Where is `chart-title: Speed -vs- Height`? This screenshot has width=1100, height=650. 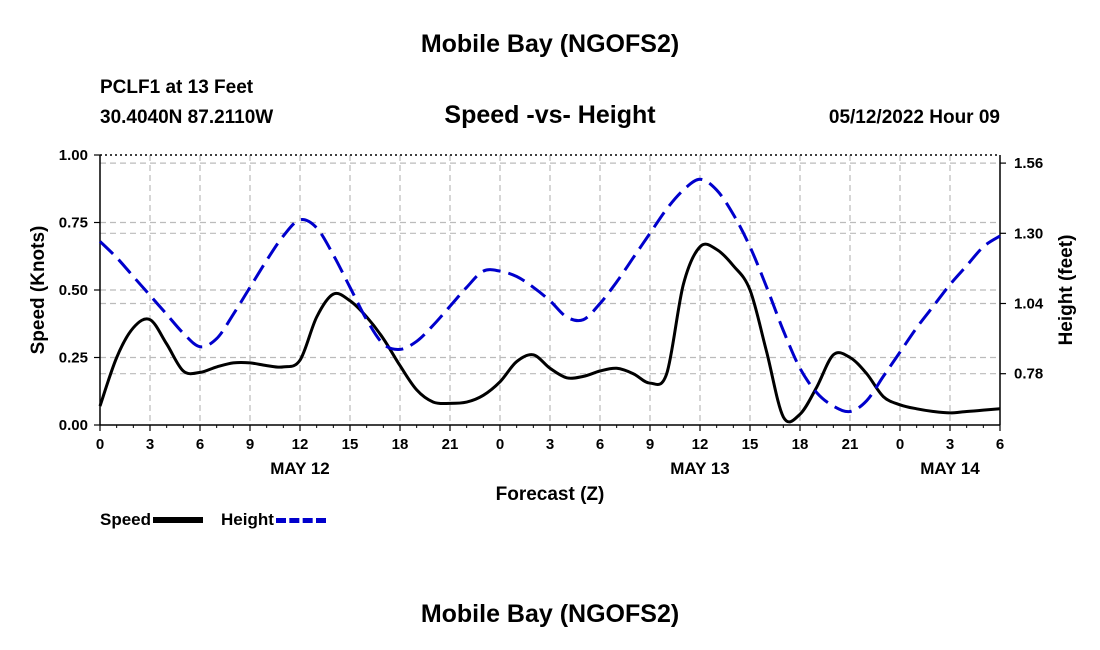 chart-title: Speed -vs- Height is located at coordinates (550, 115).